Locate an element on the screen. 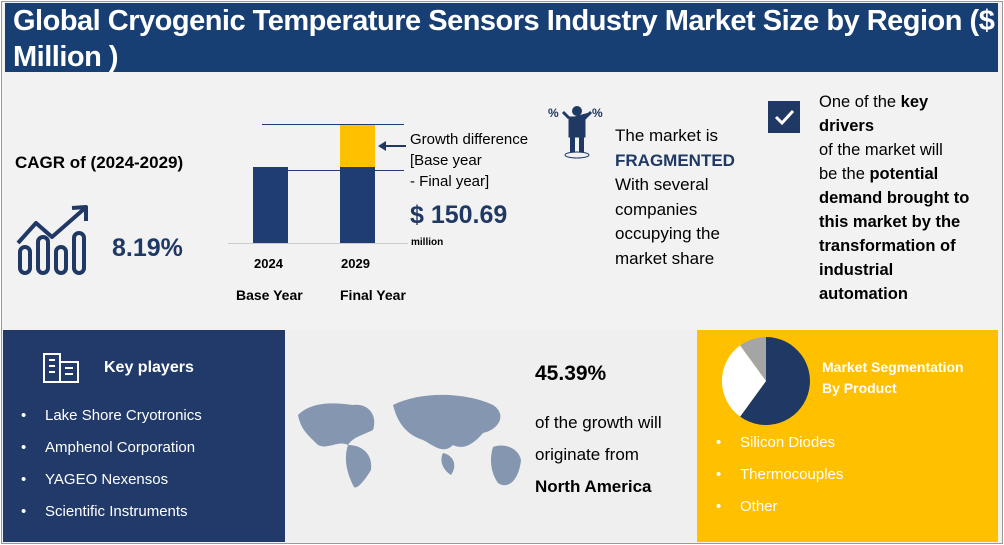  growth-percent: 45.39% is located at coordinates (571, 373).